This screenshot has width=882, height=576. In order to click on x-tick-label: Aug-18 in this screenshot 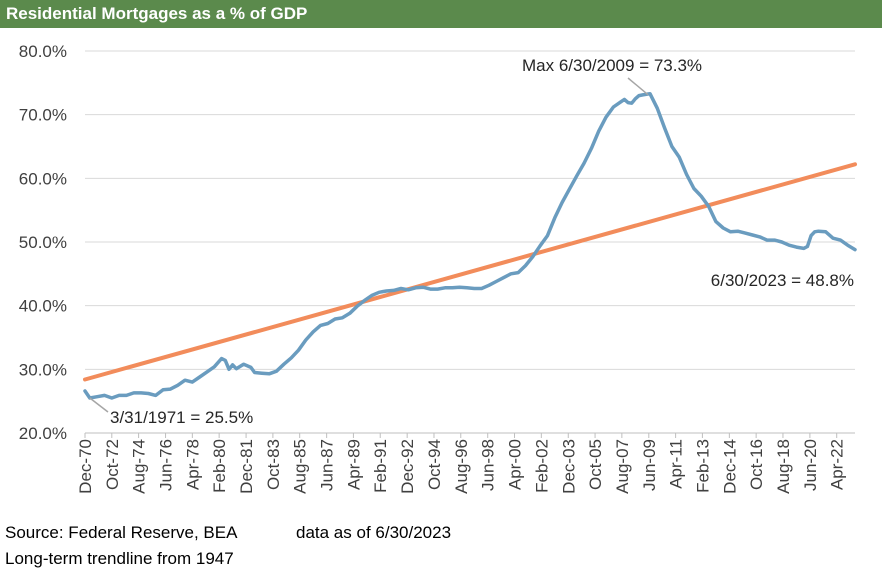, I will do `click(783, 466)`.